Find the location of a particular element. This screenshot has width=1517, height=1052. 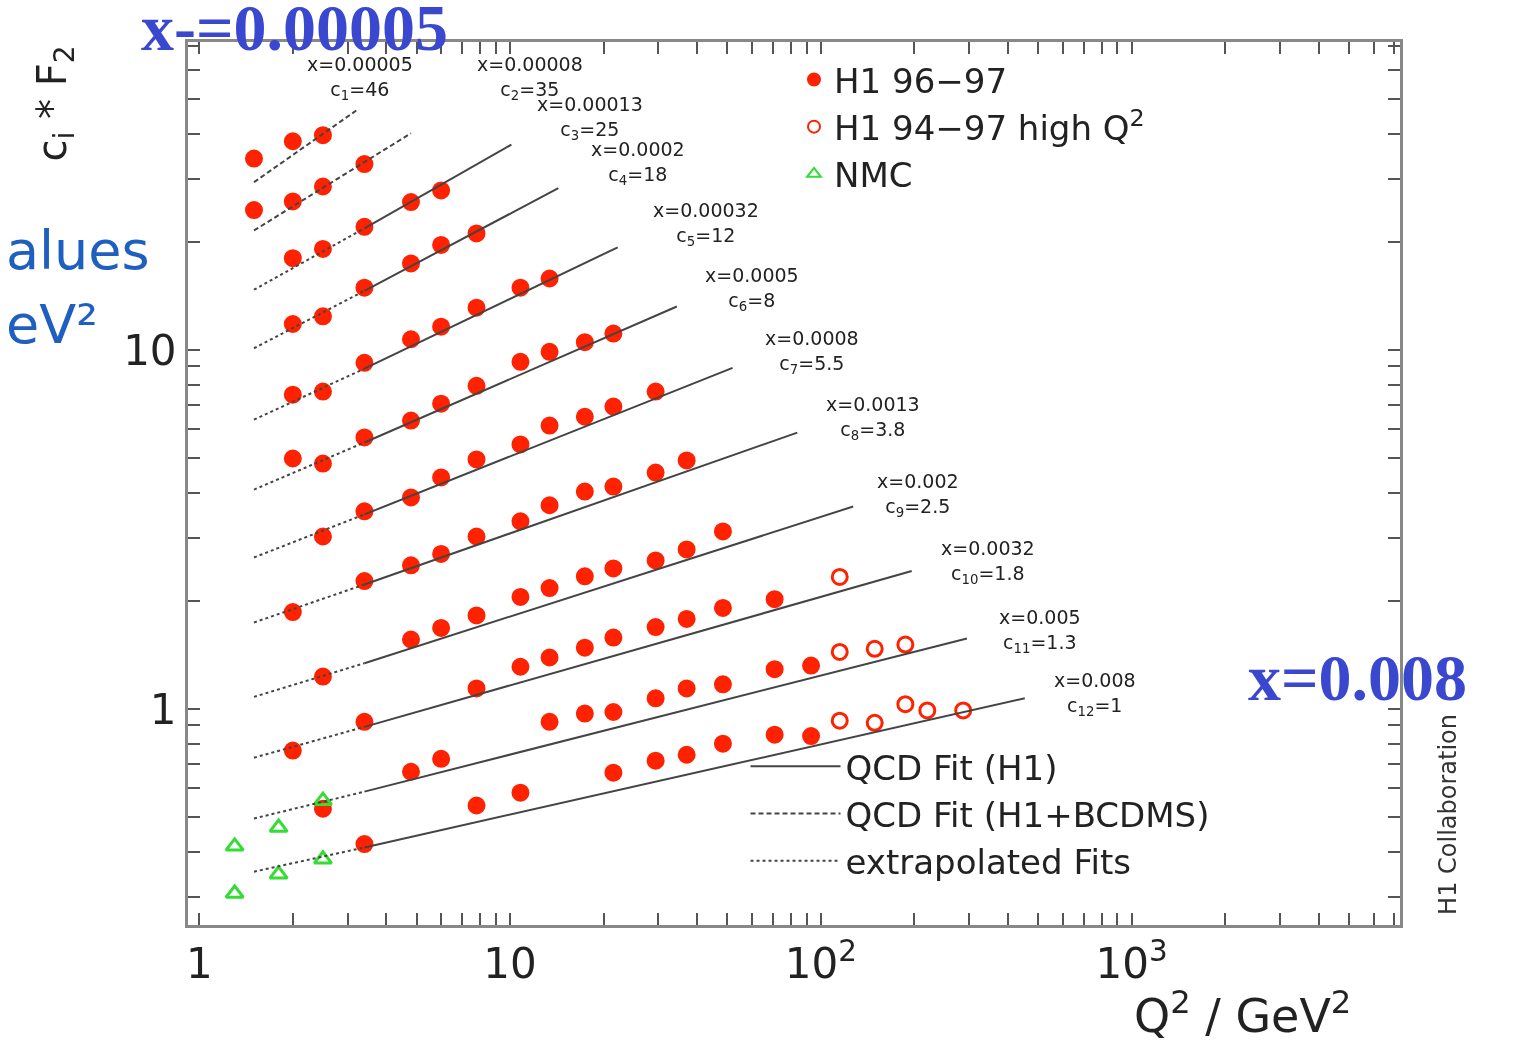

x-tick-label: 10$^{2}$ is located at coordinates (820, 961).